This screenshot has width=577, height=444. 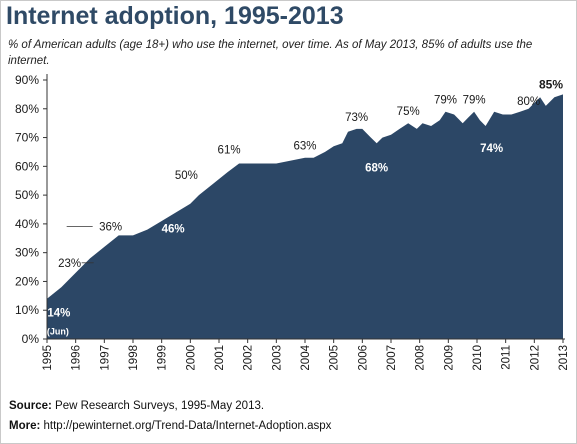 I want to click on source-label: Source:, so click(x=30, y=406).